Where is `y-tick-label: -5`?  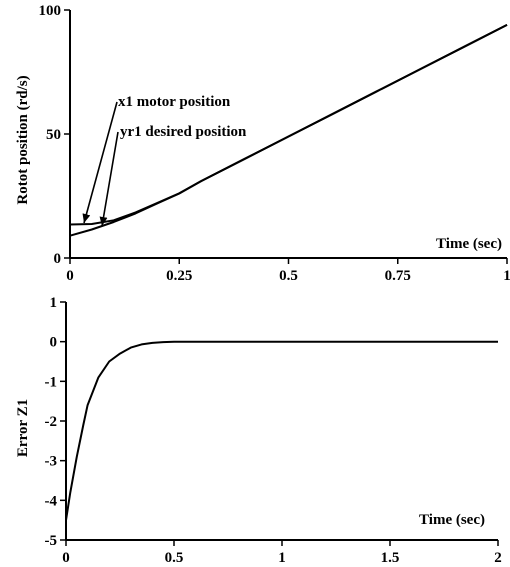
y-tick-label: -5 is located at coordinates (51, 541).